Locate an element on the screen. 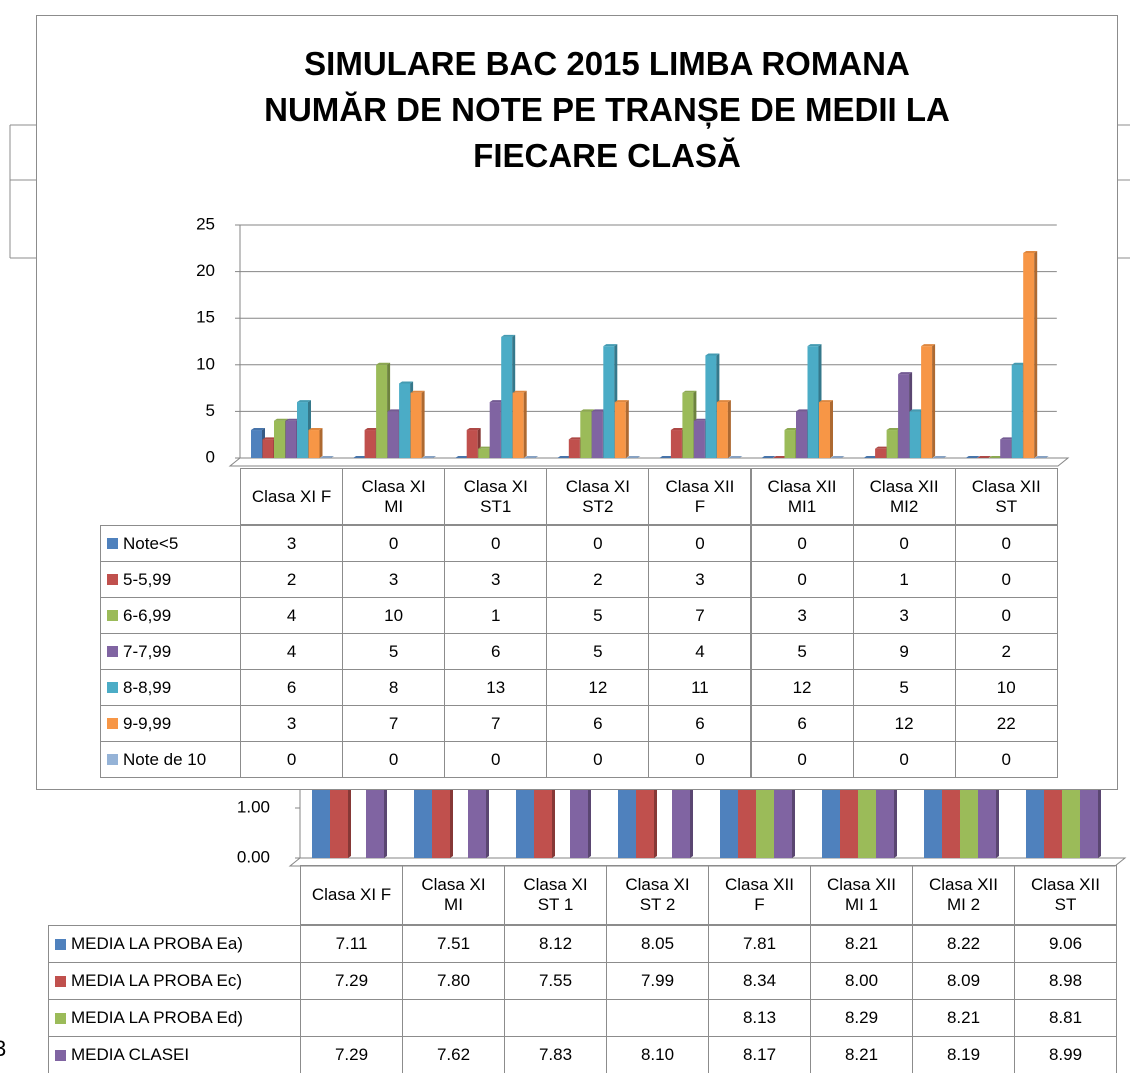 The width and height of the screenshot is (1130, 1073). category-header: Clasa XI ST2 is located at coordinates (598, 496).